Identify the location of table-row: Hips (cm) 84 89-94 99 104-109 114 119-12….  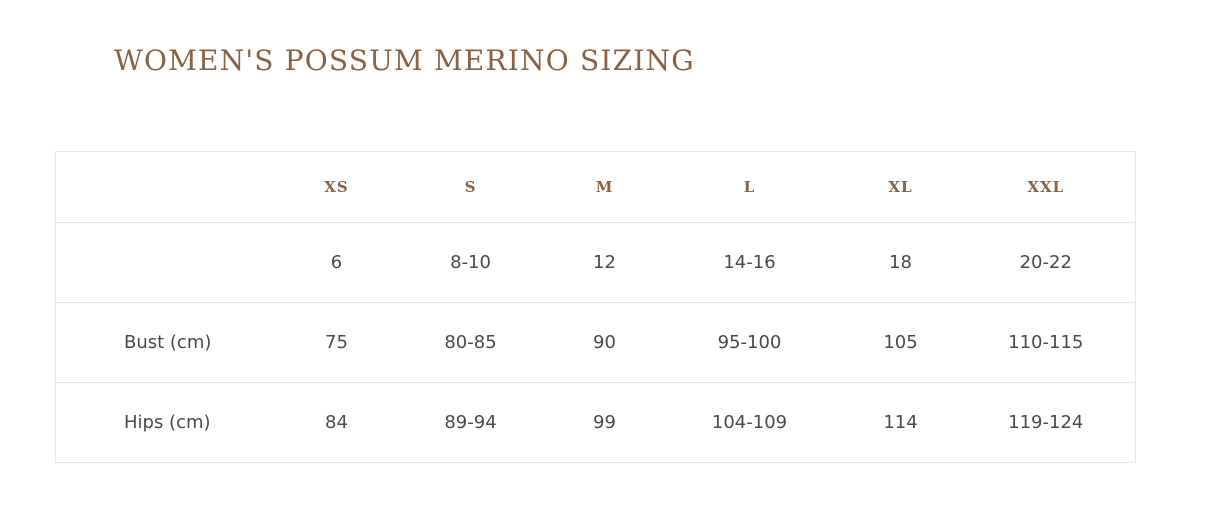
(595, 422).